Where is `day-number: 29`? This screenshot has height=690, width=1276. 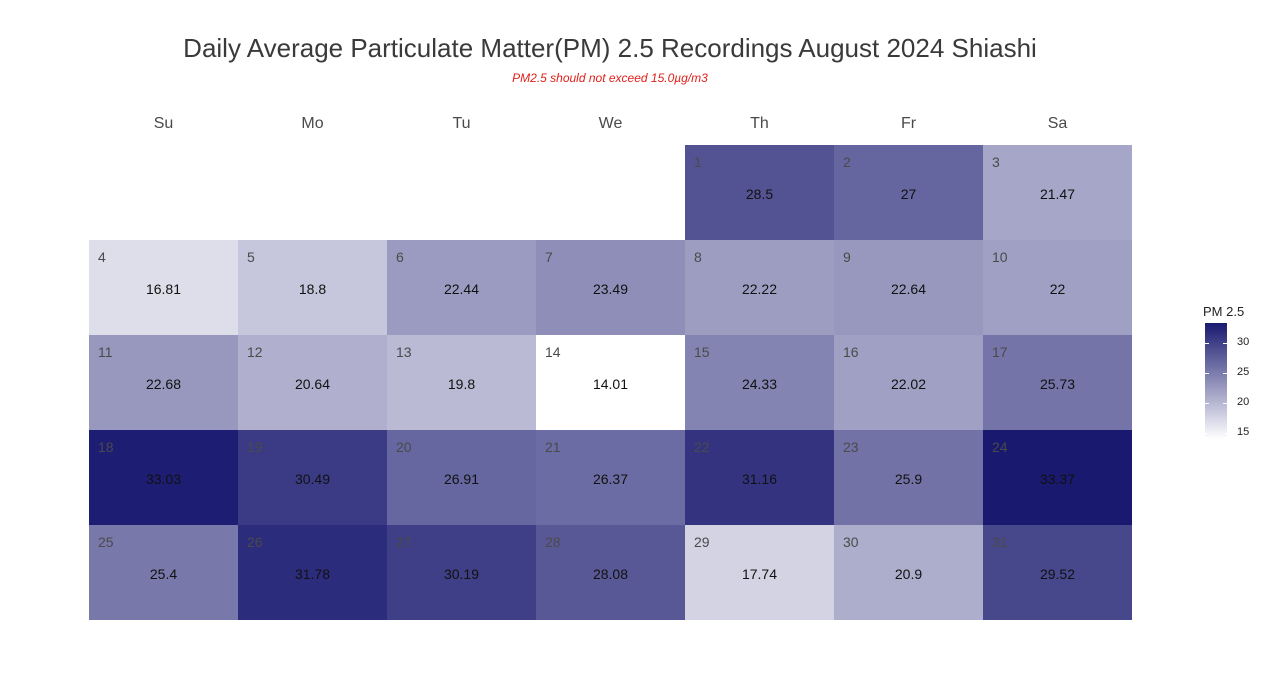
day-number: 29 is located at coordinates (702, 542).